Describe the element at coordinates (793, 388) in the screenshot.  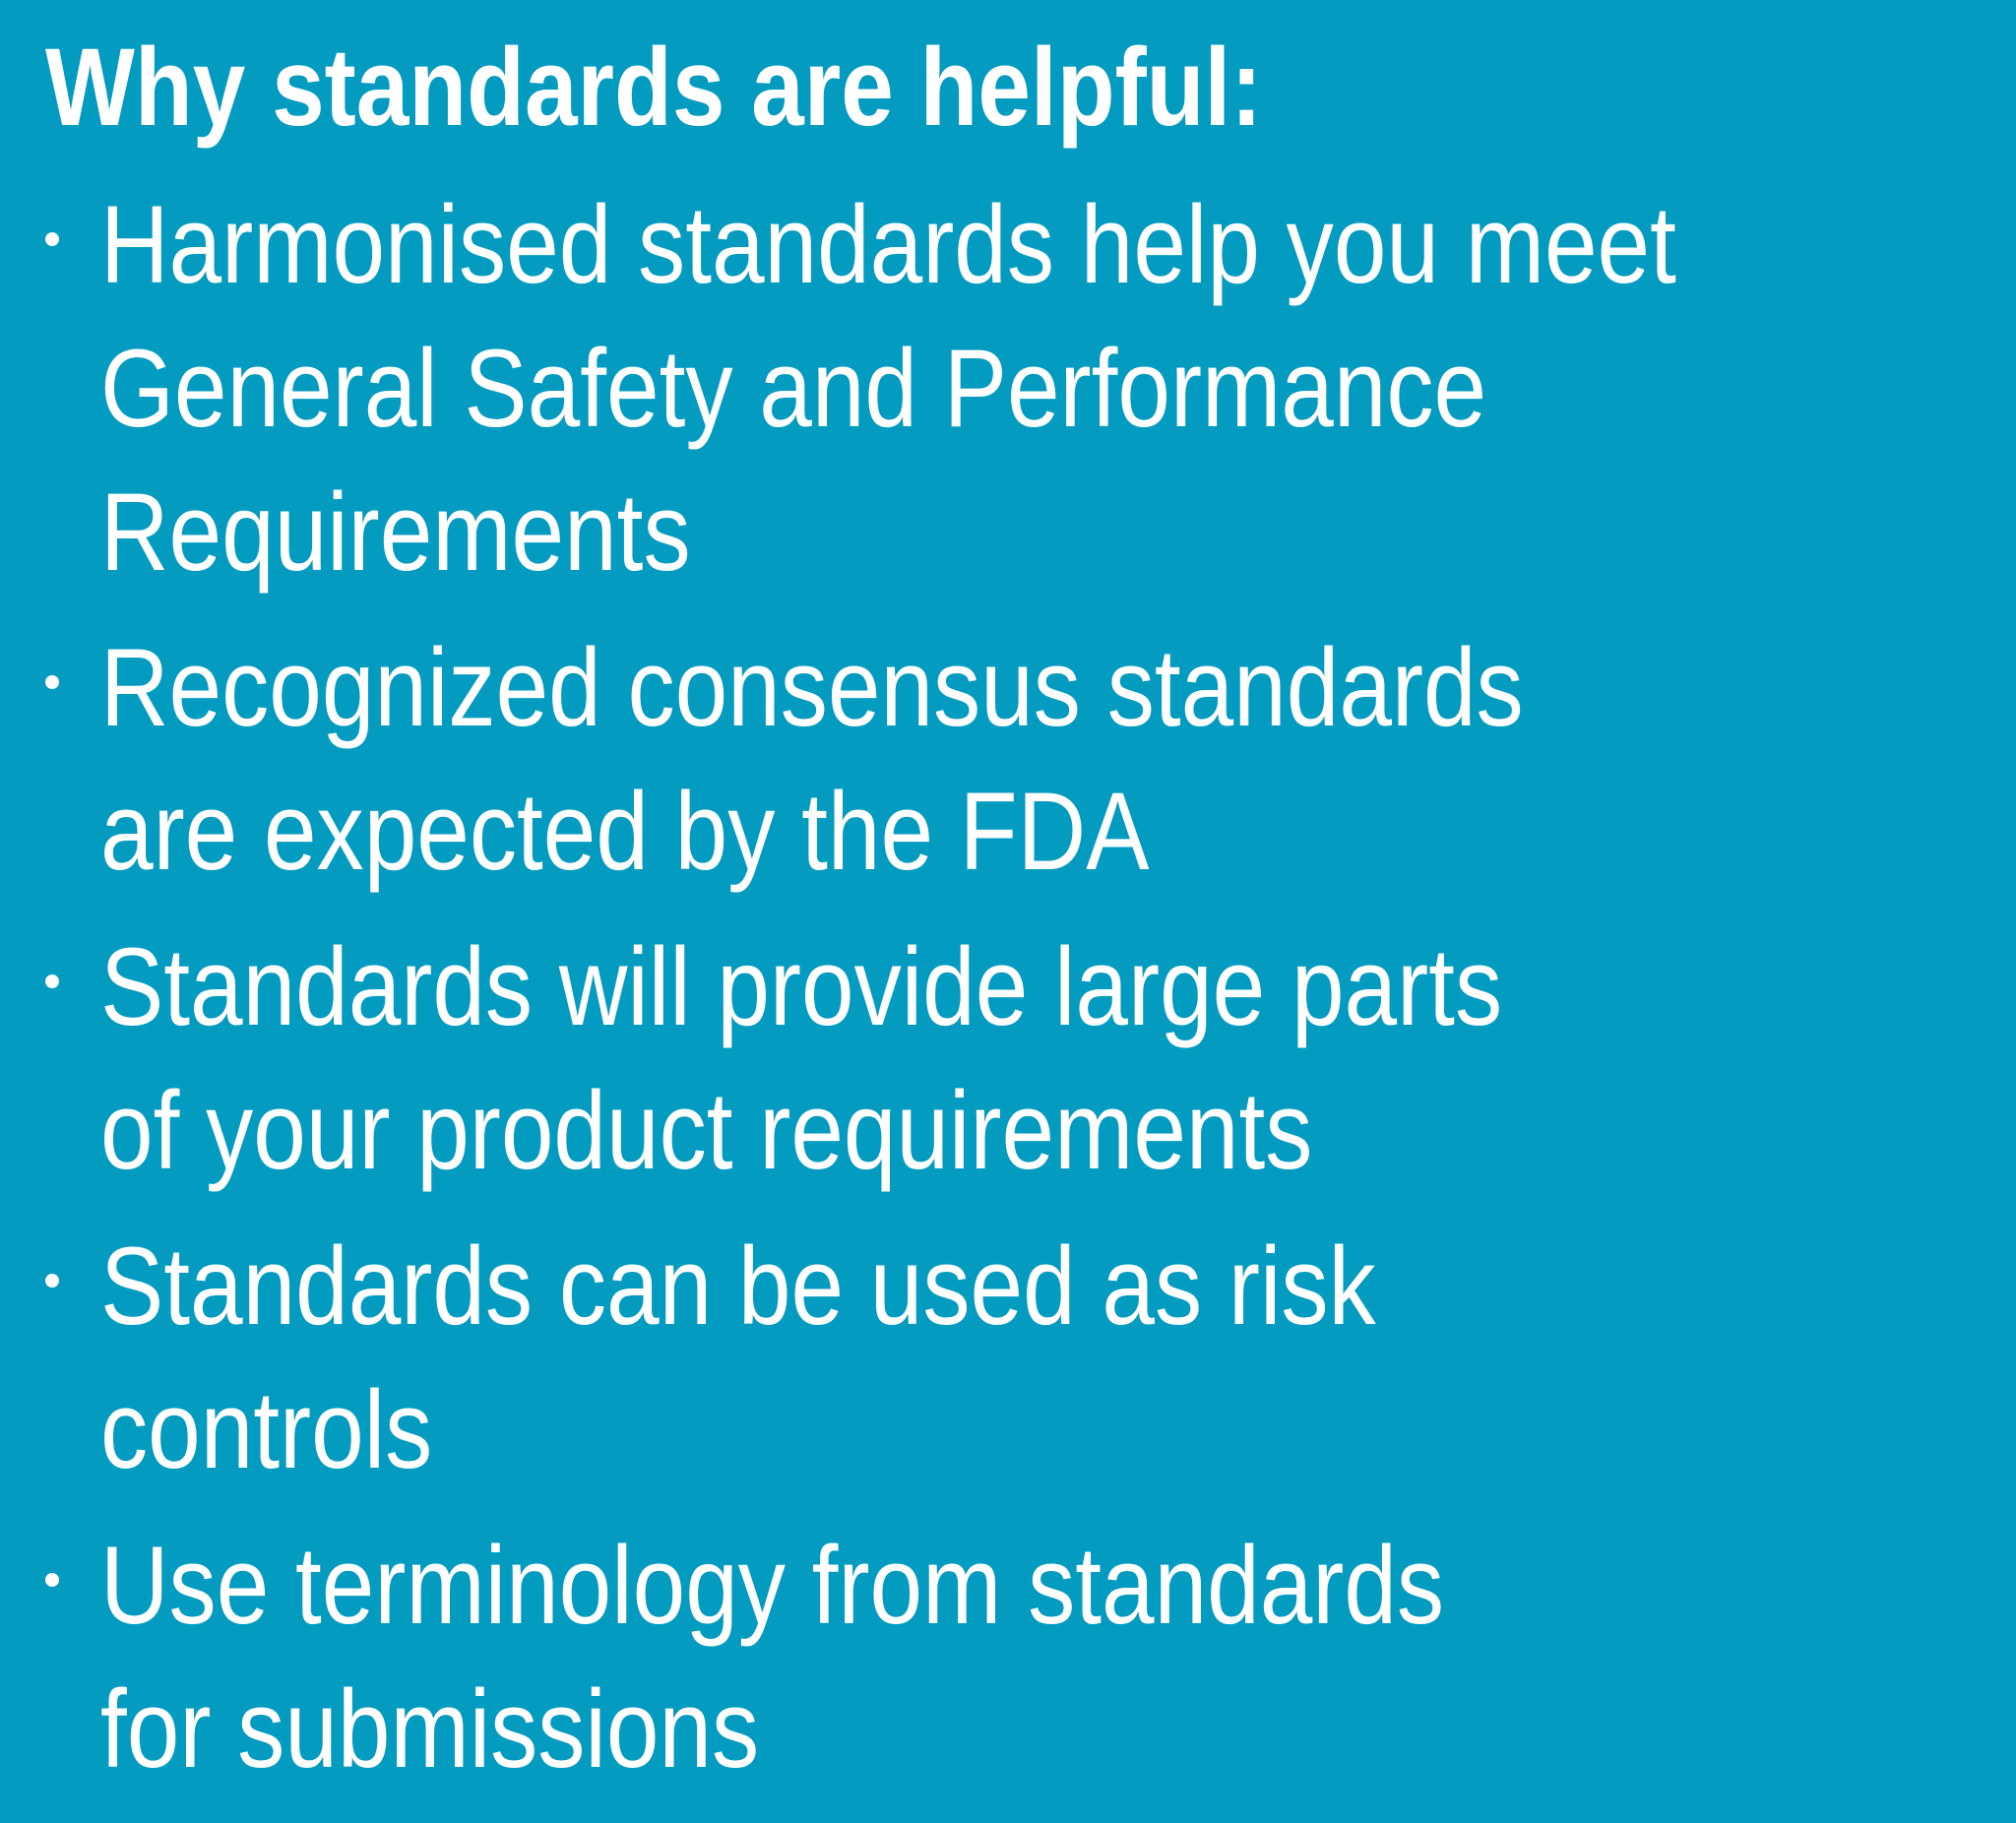
I see `bullet-text-line: General Safety and Performance` at that location.